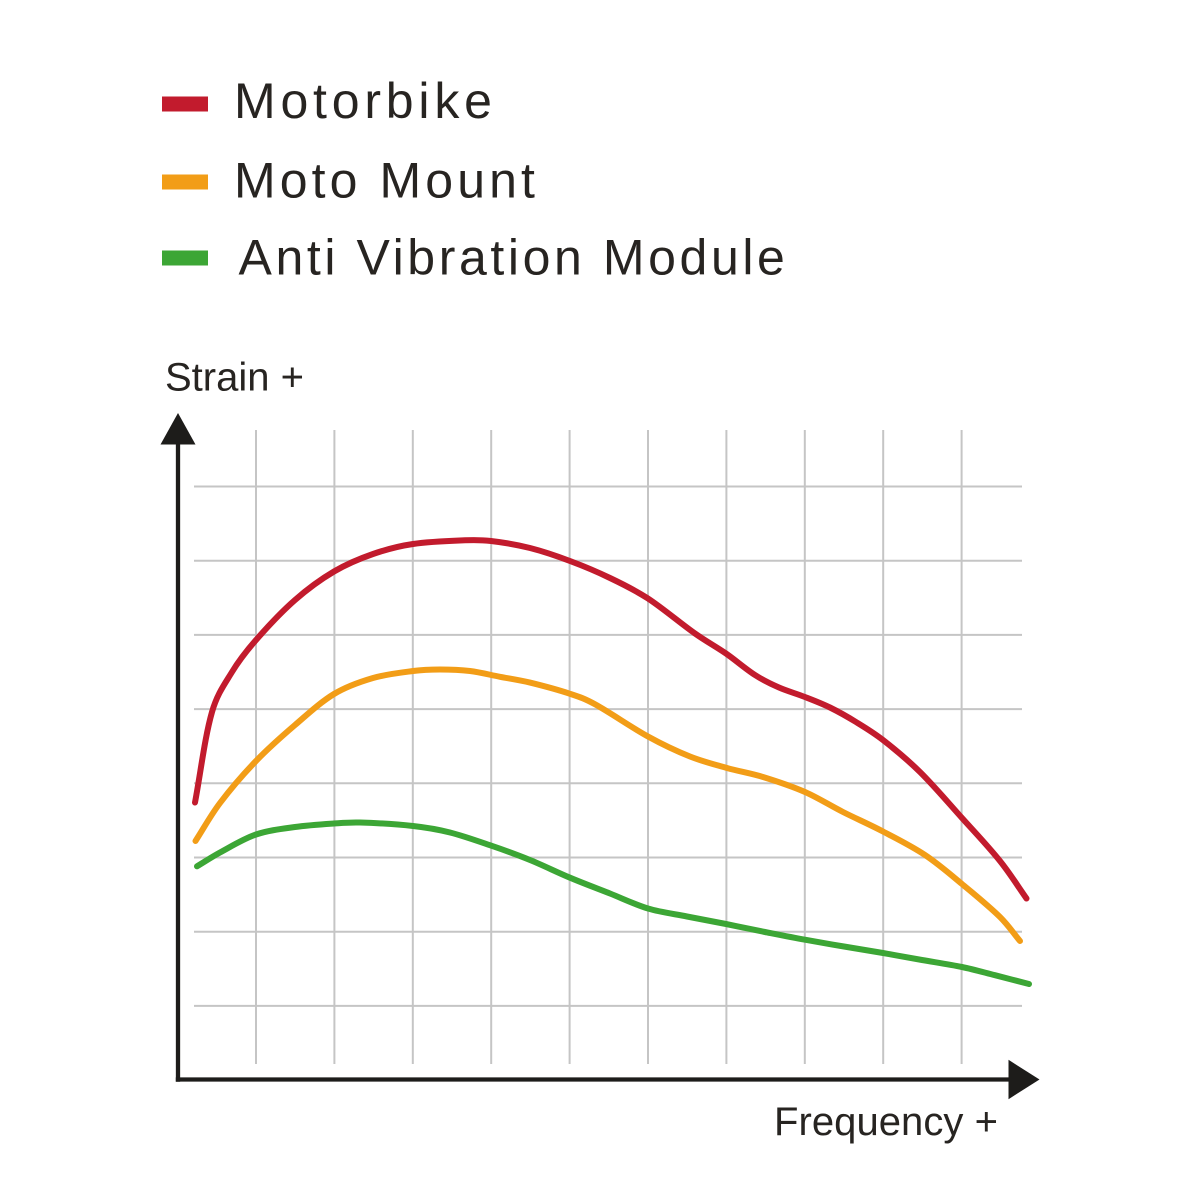  What do you see at coordinates (886, 1122) in the screenshot?
I see `svg-text: Frequency +` at bounding box center [886, 1122].